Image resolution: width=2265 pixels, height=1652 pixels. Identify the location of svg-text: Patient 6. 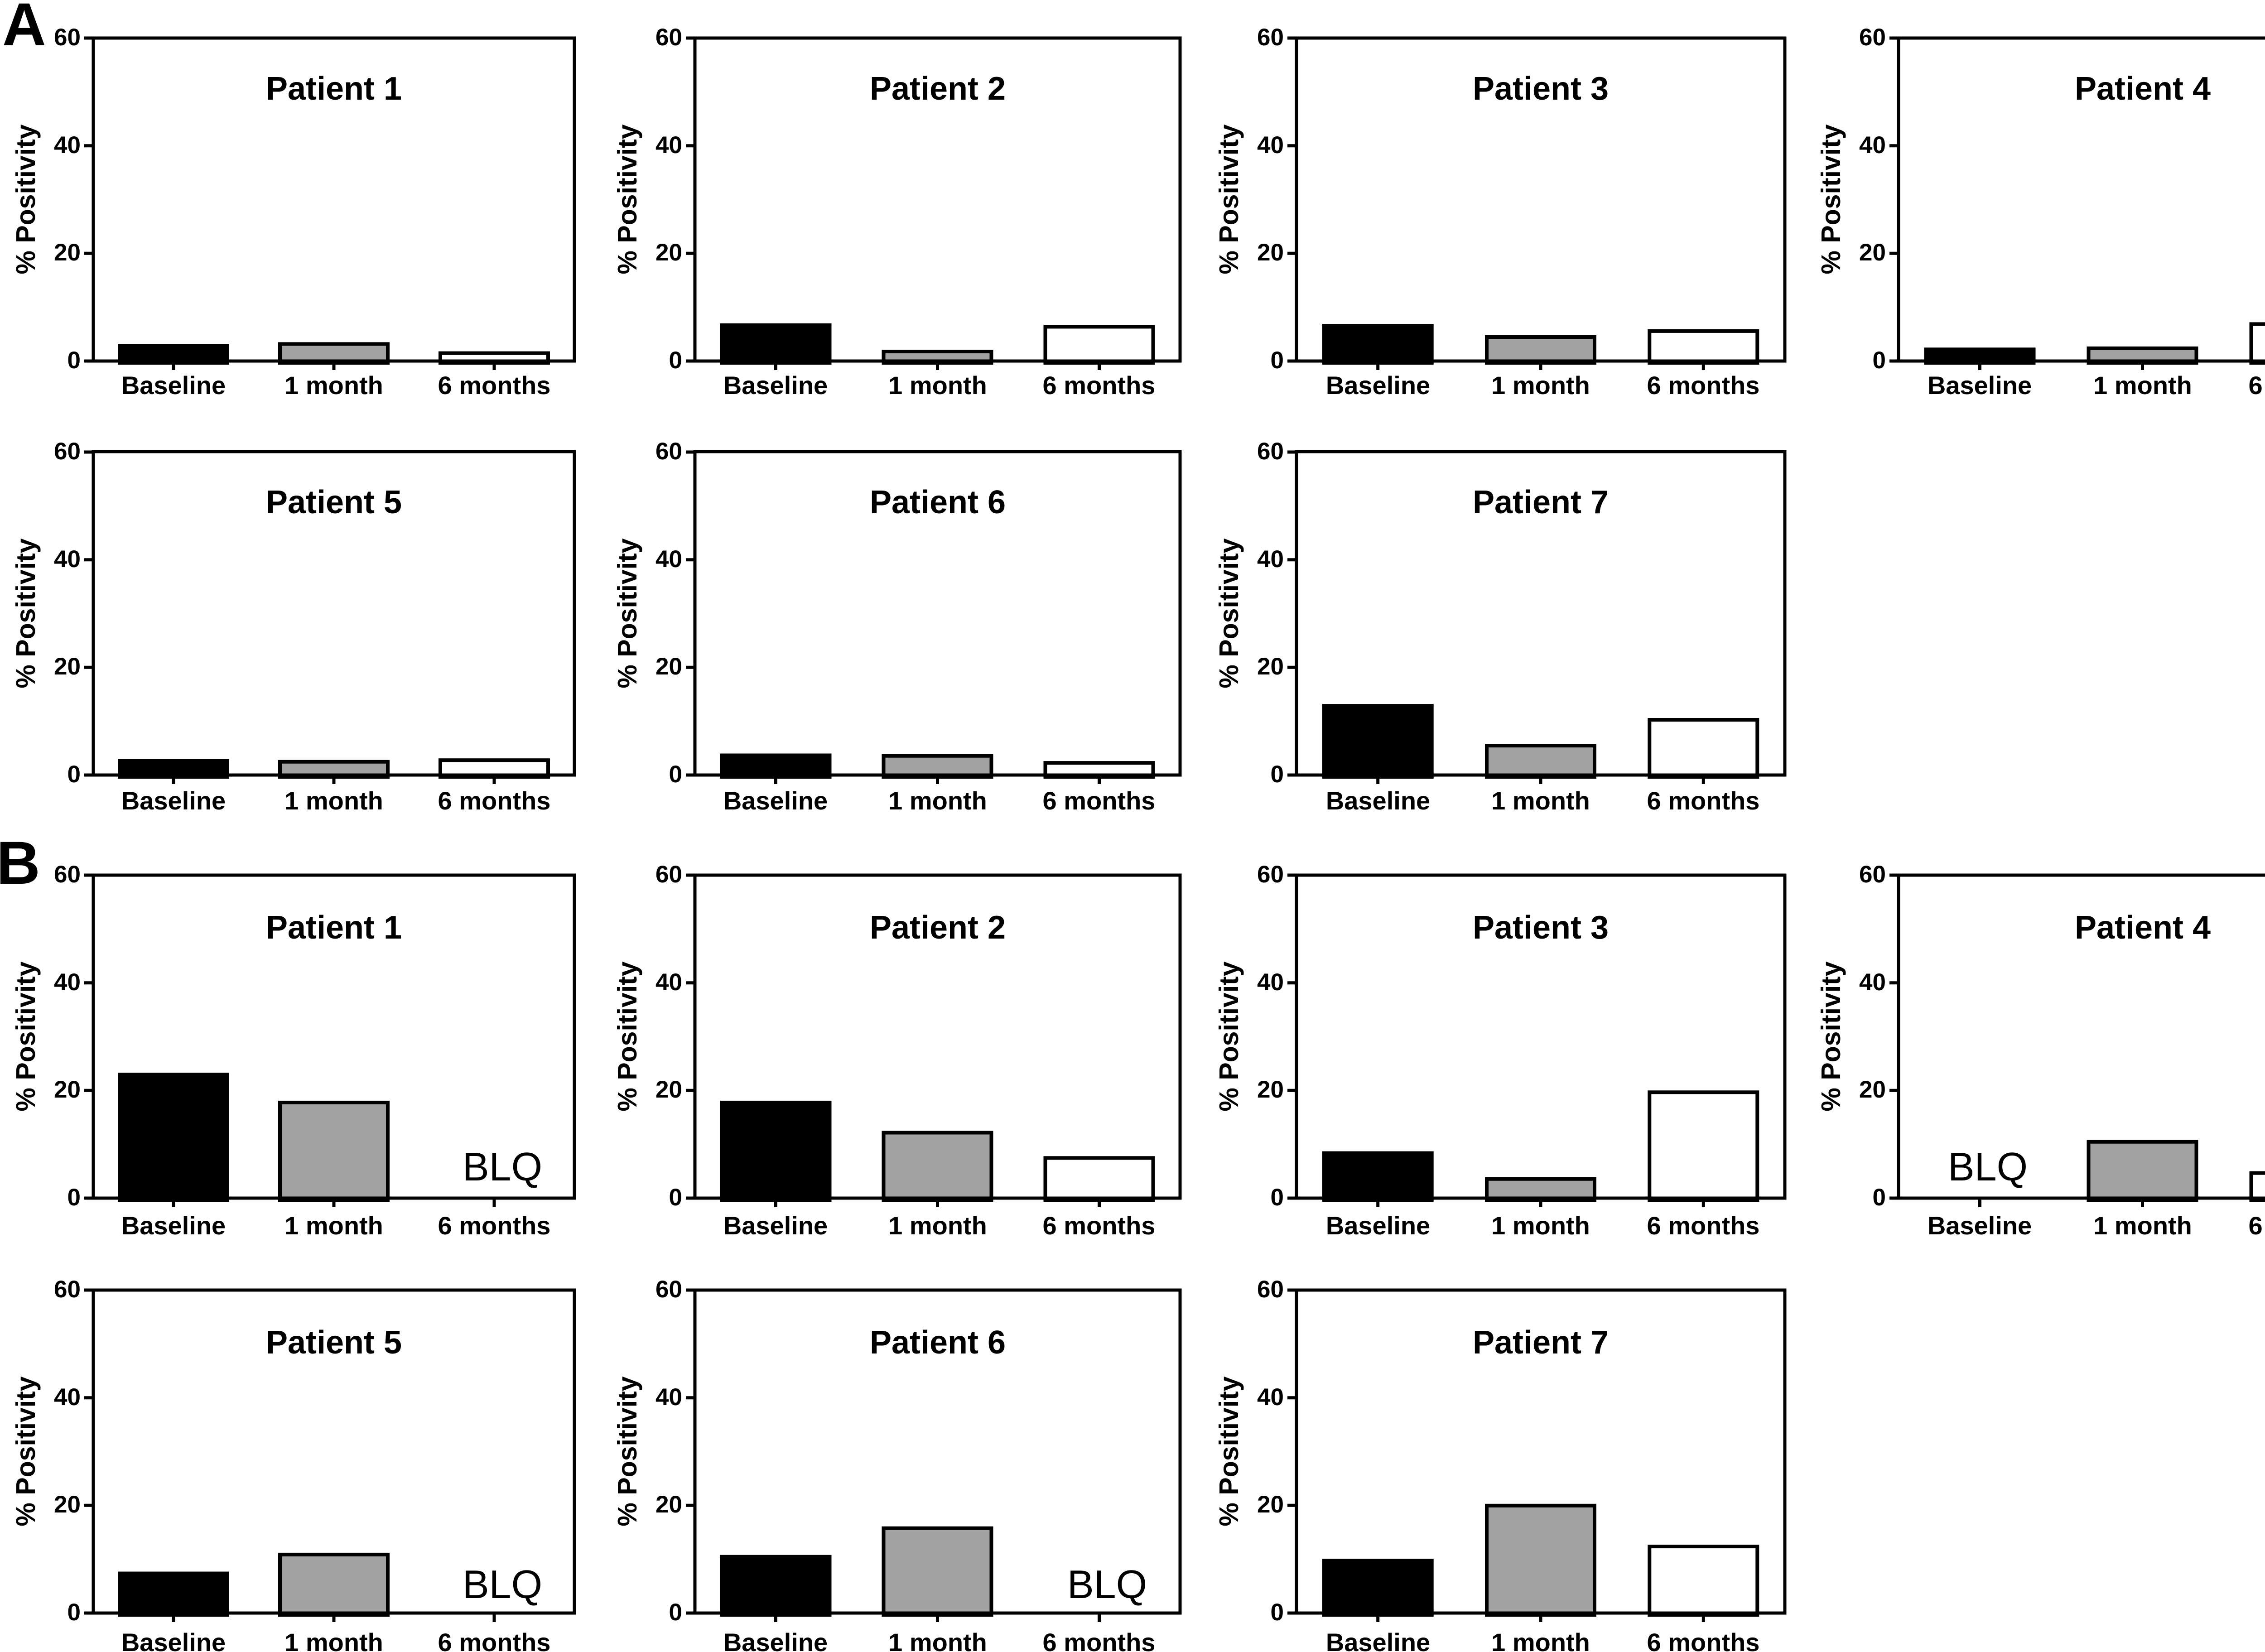
(938, 502).